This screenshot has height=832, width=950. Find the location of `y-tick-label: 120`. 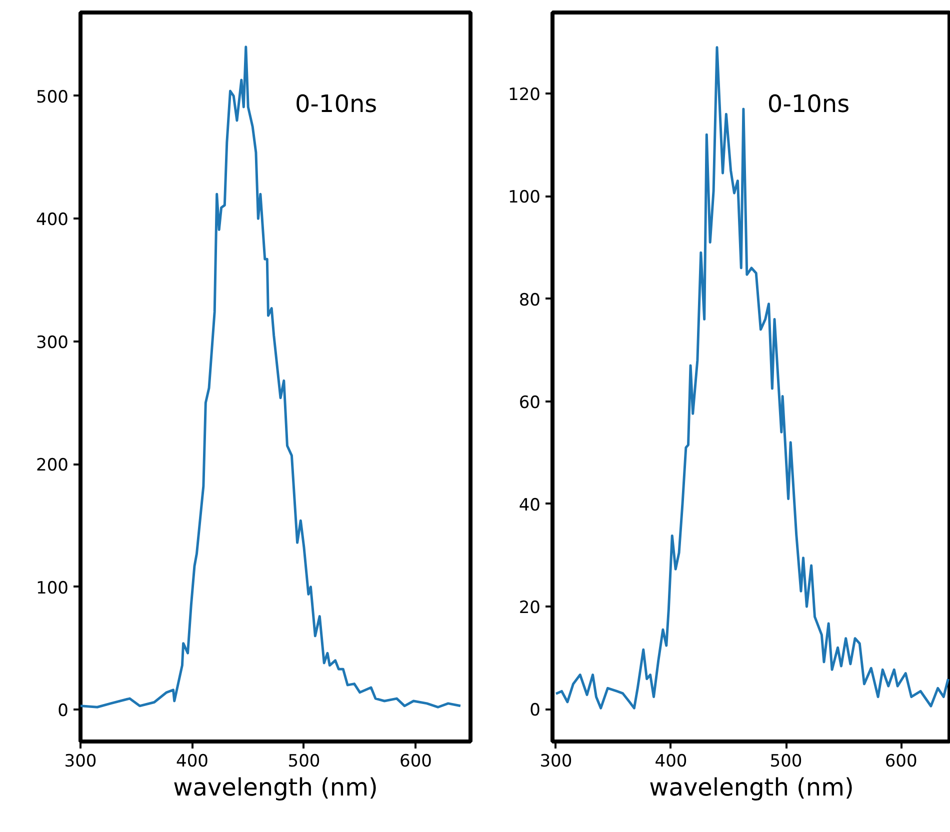

y-tick-label: 120 is located at coordinates (524, 95).